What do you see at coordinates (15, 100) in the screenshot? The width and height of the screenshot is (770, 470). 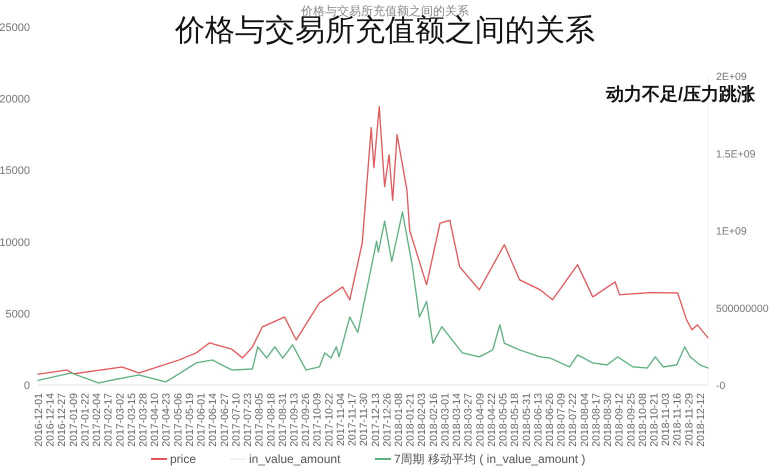 I see `y-tick-label: 20000` at bounding box center [15, 100].